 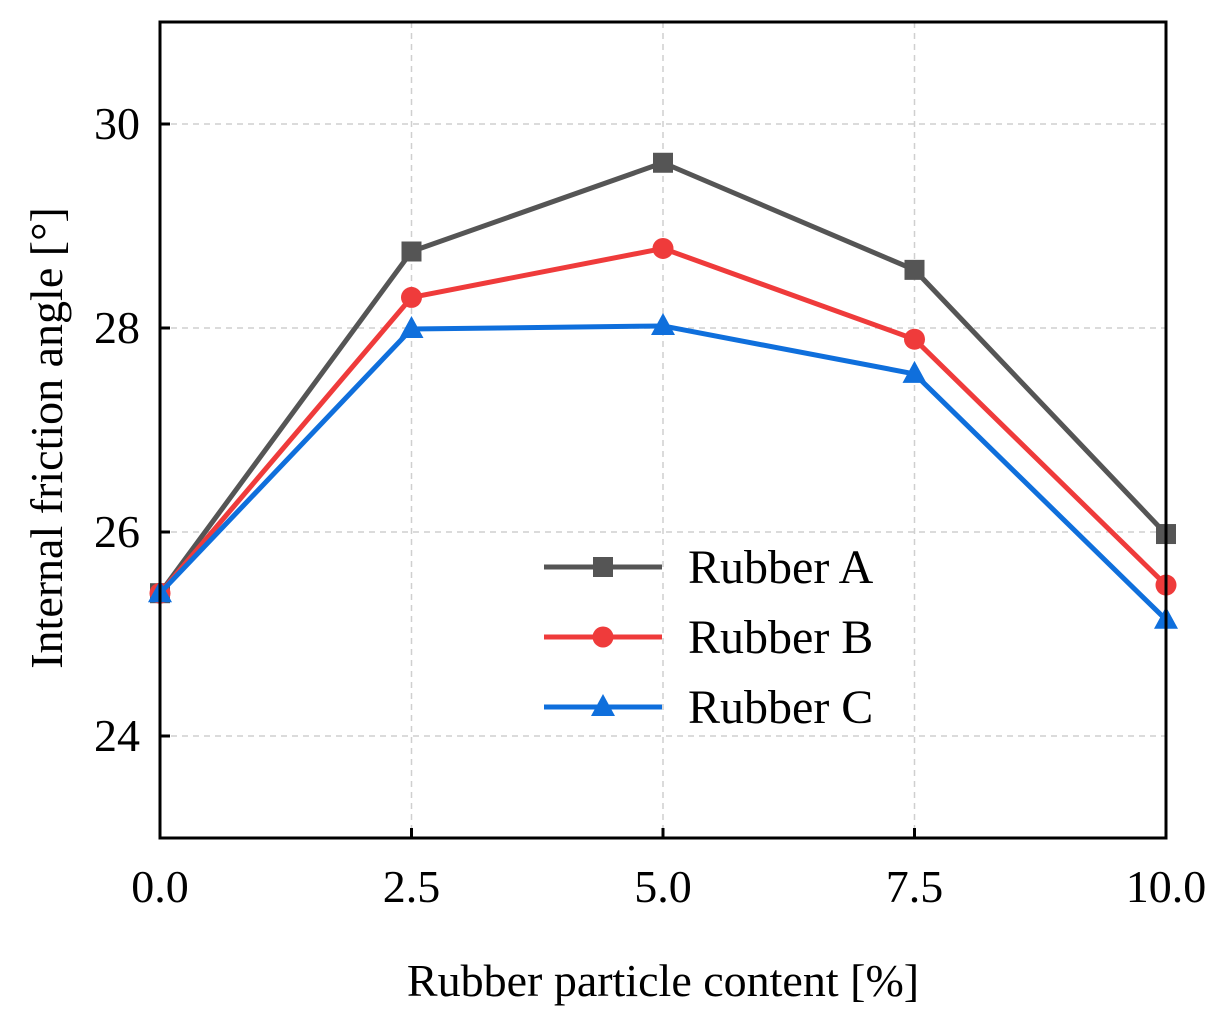 What do you see at coordinates (781, 567) in the screenshot?
I see `legend-label: Rubber A` at bounding box center [781, 567].